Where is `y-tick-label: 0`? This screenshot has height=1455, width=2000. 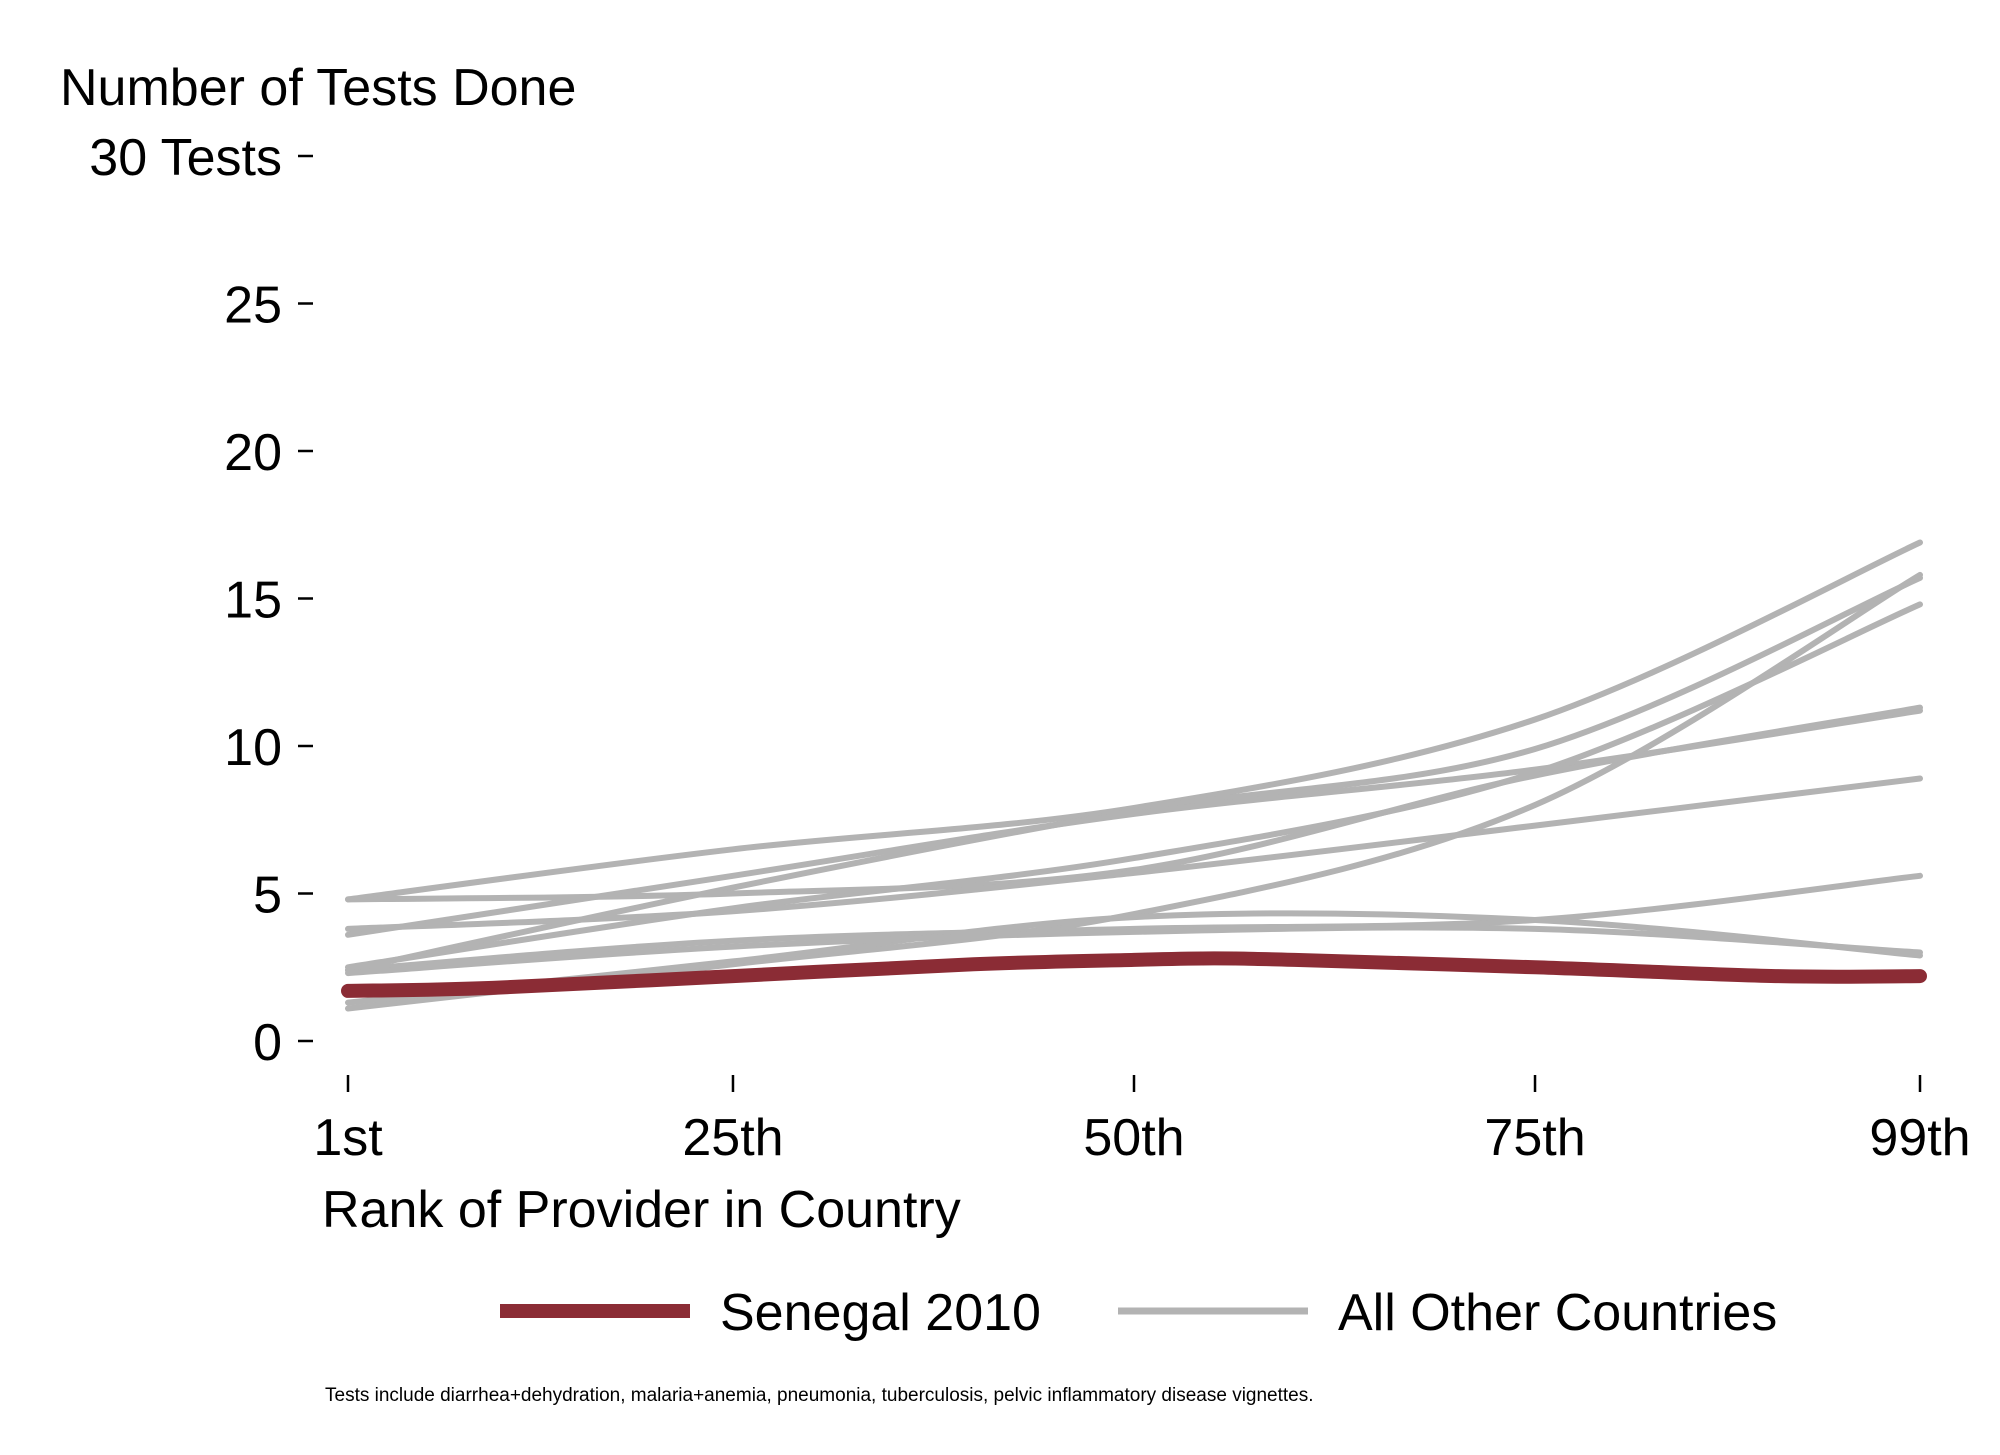 y-tick-label: 0 is located at coordinates (267, 1043).